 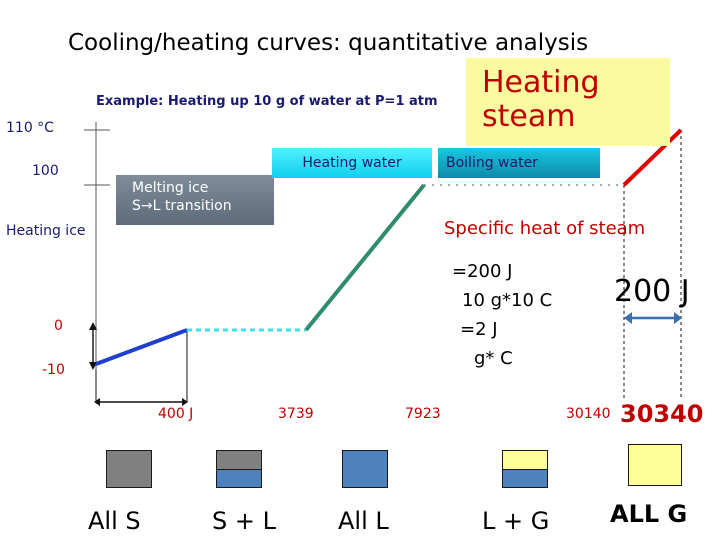 What do you see at coordinates (493, 358) in the screenshot?
I see `calc-line-4: g* C` at bounding box center [493, 358].